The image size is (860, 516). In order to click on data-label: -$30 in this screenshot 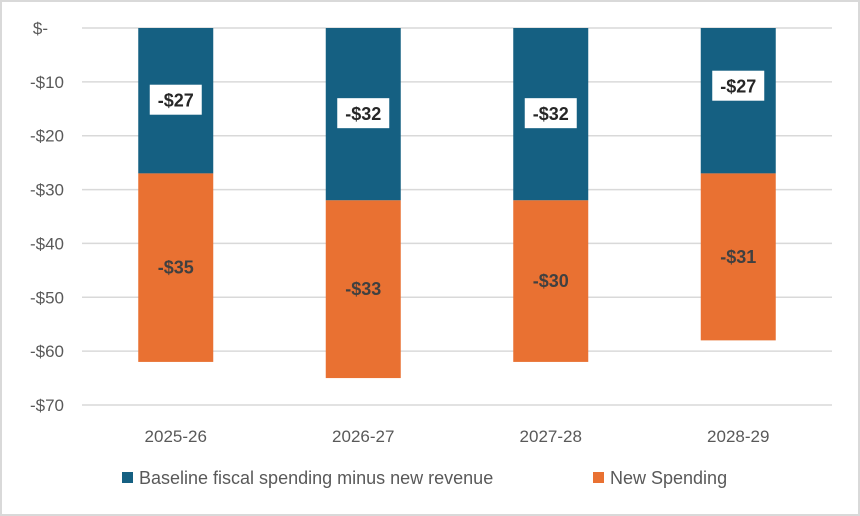, I will do `click(551, 281)`.